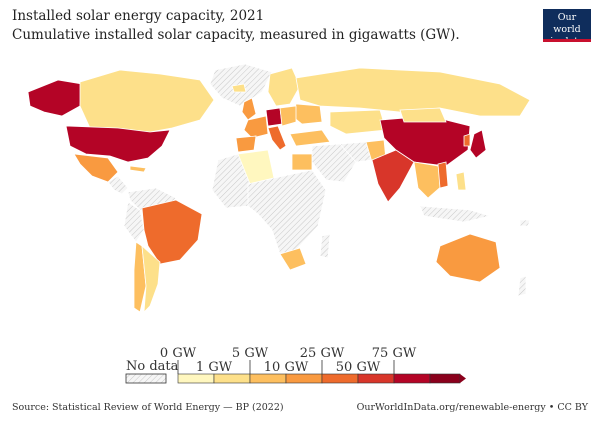  Describe the element at coordinates (288, 116) in the screenshot. I see `region-central-europe` at that location.